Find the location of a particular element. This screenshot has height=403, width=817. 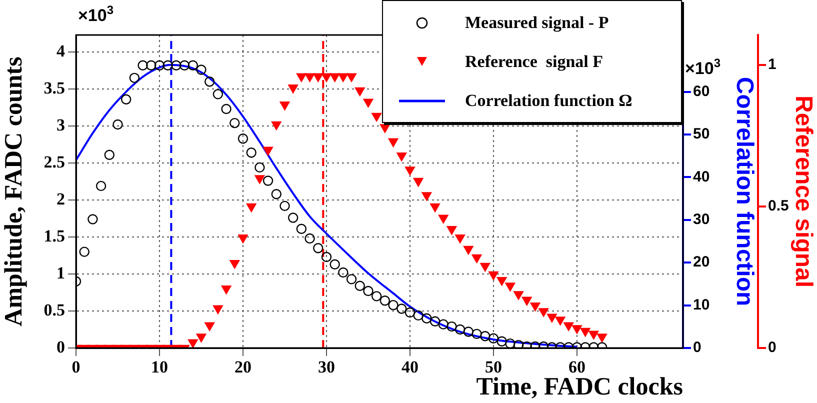

y2-axis-title: Correlation function is located at coordinates (744, 191).